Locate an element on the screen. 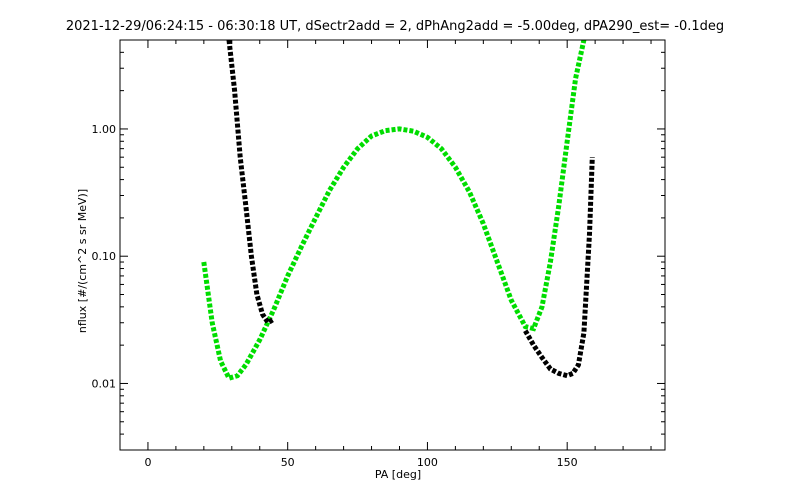  x-tick-label: 50 is located at coordinates (288, 462).